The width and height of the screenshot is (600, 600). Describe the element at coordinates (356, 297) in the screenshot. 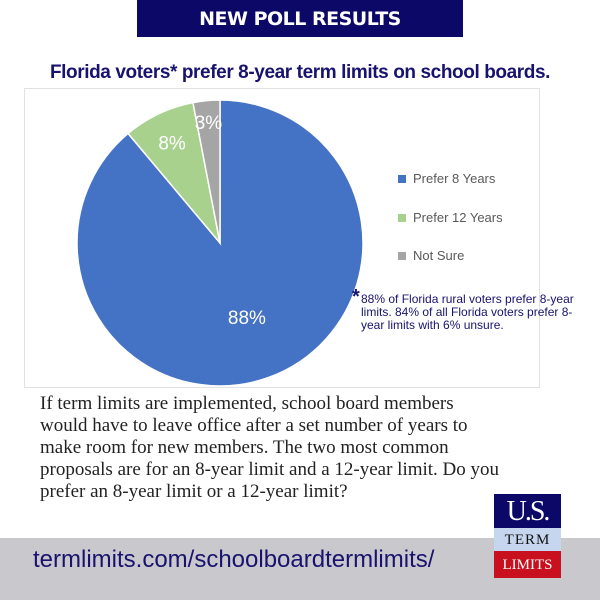

I see `asterisk: *` at that location.